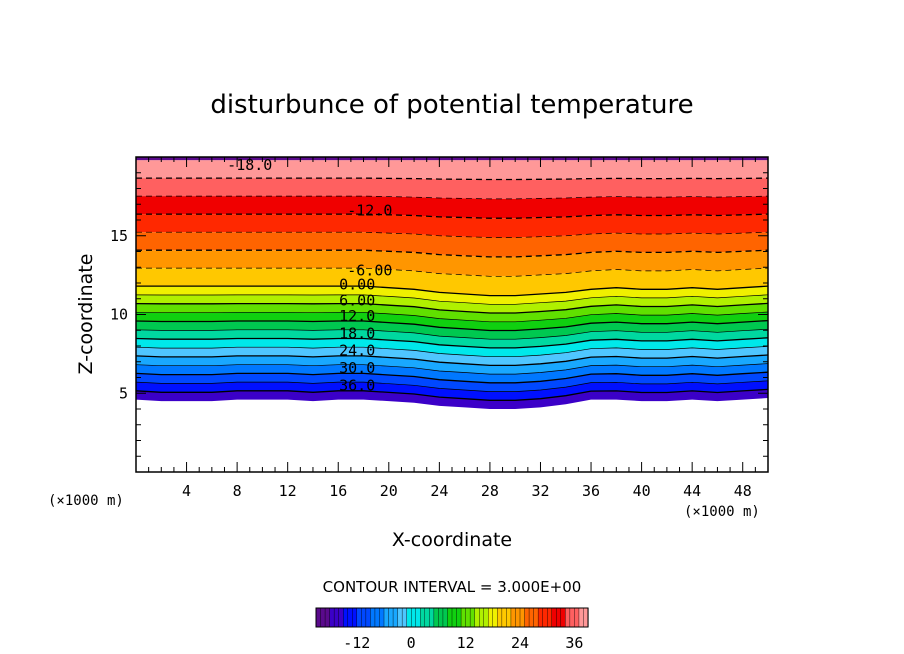  What do you see at coordinates (357, 333) in the screenshot?
I see `contour-label: 18.0` at bounding box center [357, 333].